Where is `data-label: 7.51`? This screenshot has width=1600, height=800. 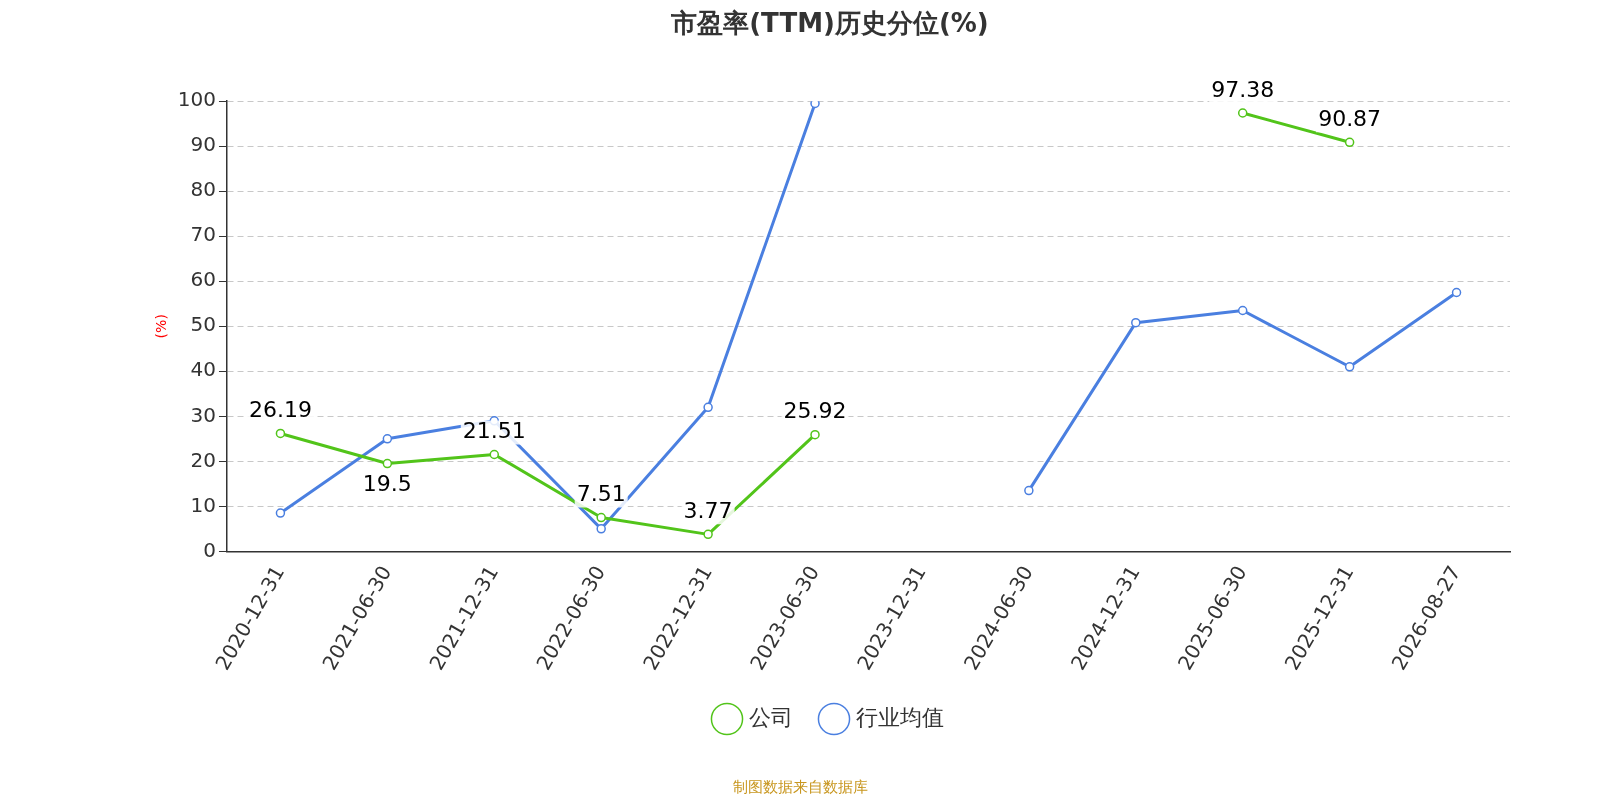
data-label: 7.51 is located at coordinates (601, 494).